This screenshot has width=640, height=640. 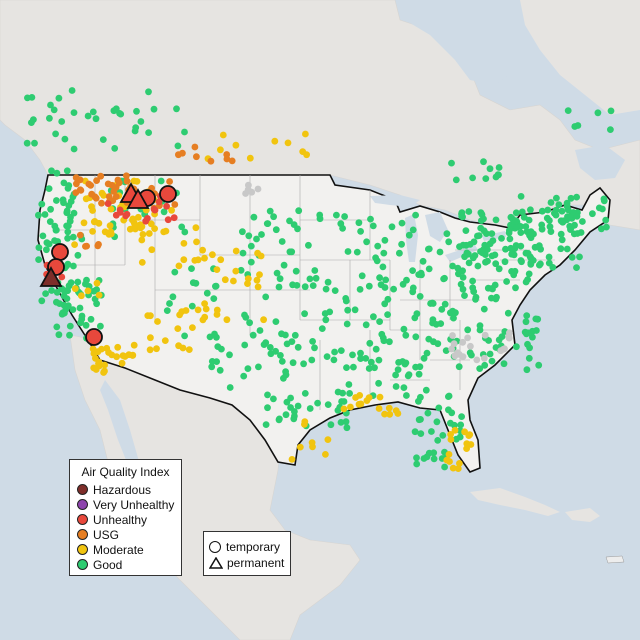 What do you see at coordinates (125, 472) in the screenshot?
I see `aqi-legend-title: Air Quality Index` at bounding box center [125, 472].